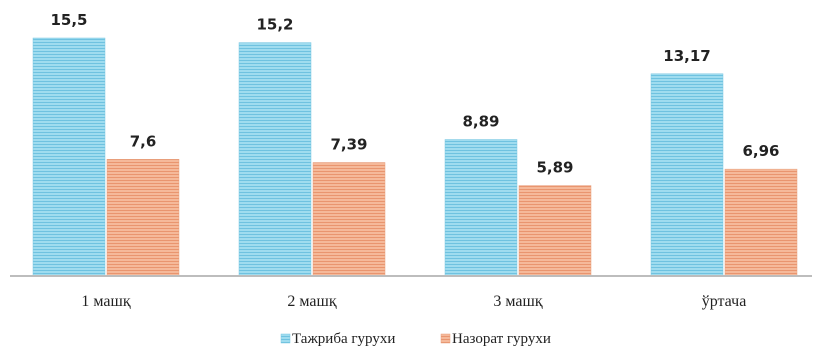 This screenshot has width=820, height=350. I want to click on data-label-tajriba-1: 15,5, so click(68, 20).